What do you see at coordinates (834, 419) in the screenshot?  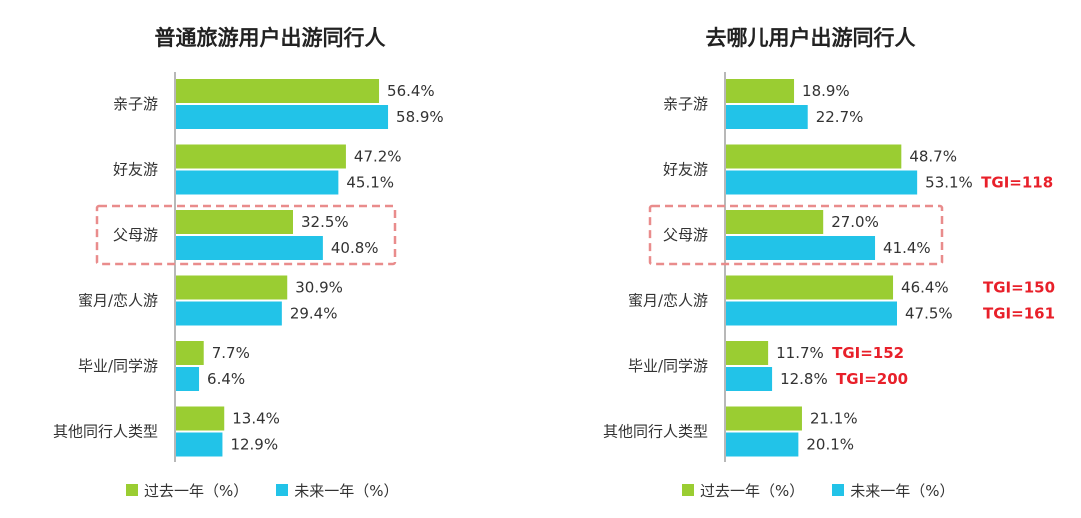 I see `data-label-past: 21.1%` at bounding box center [834, 419].